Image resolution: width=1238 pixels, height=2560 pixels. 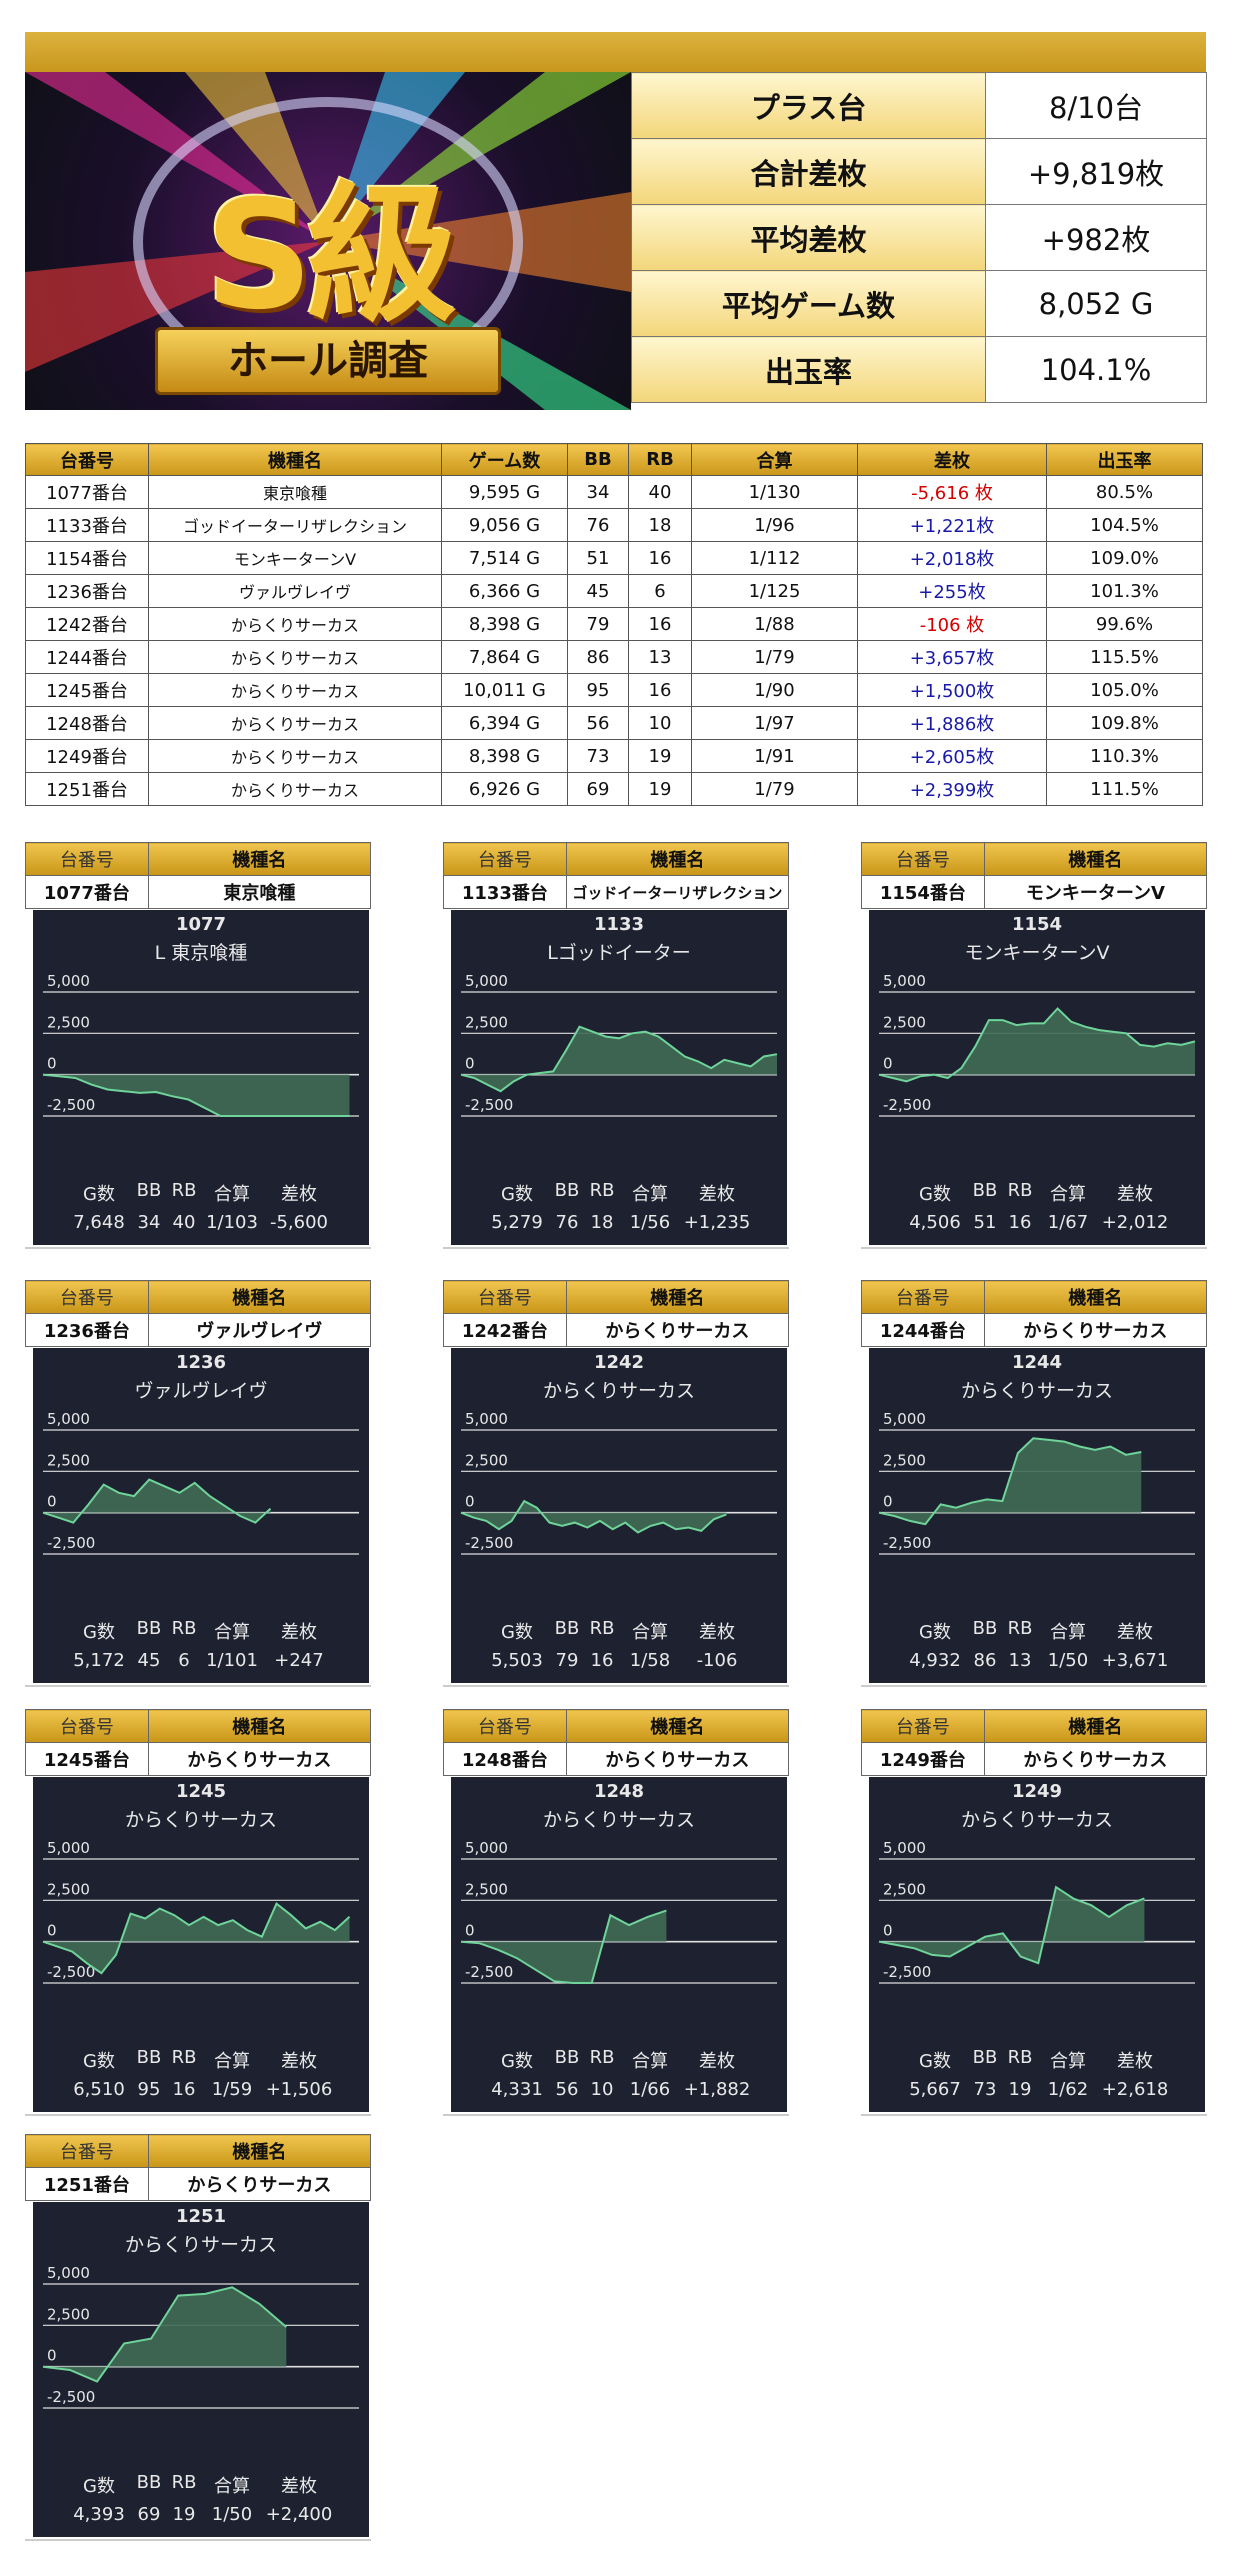 What do you see at coordinates (619, 1193) in the screenshot?
I see `stats-label-row: G数 BB RB 合算 差枚` at bounding box center [619, 1193].